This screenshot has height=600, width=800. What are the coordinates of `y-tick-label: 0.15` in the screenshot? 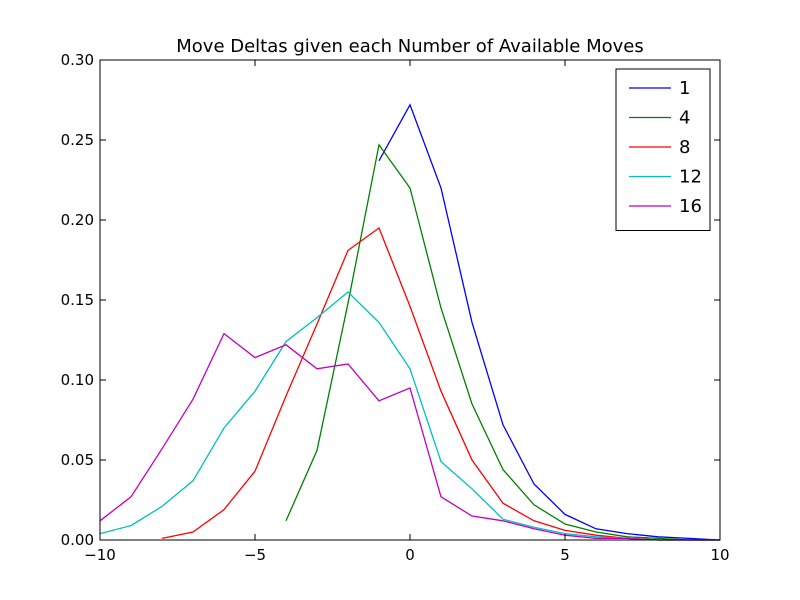 It's located at (77, 300).